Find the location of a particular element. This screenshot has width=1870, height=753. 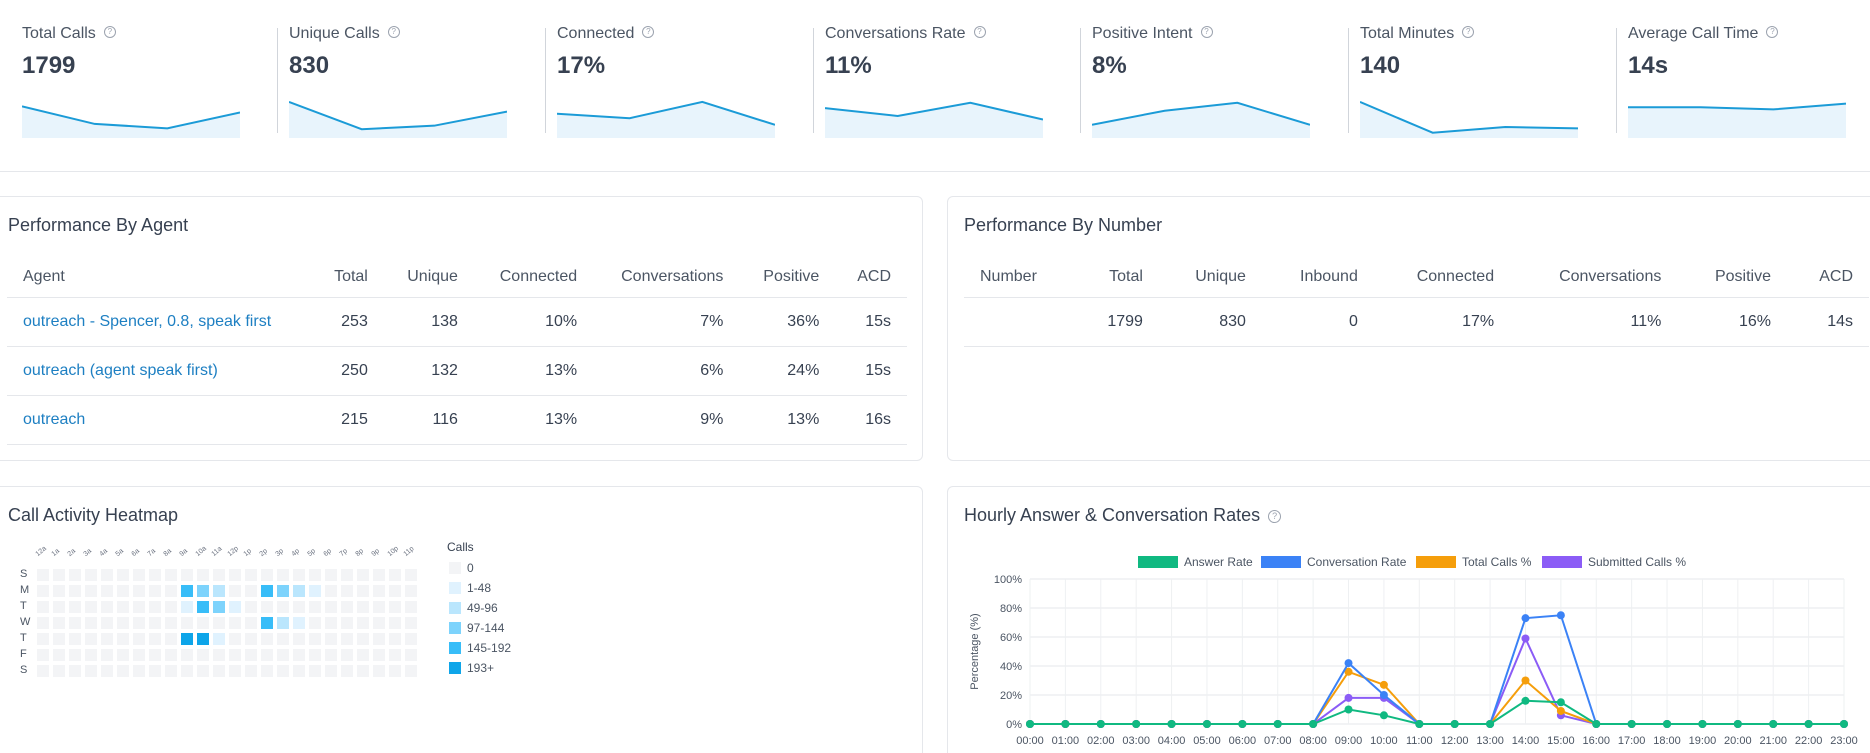

column-header: ACD is located at coordinates (1828, 277).